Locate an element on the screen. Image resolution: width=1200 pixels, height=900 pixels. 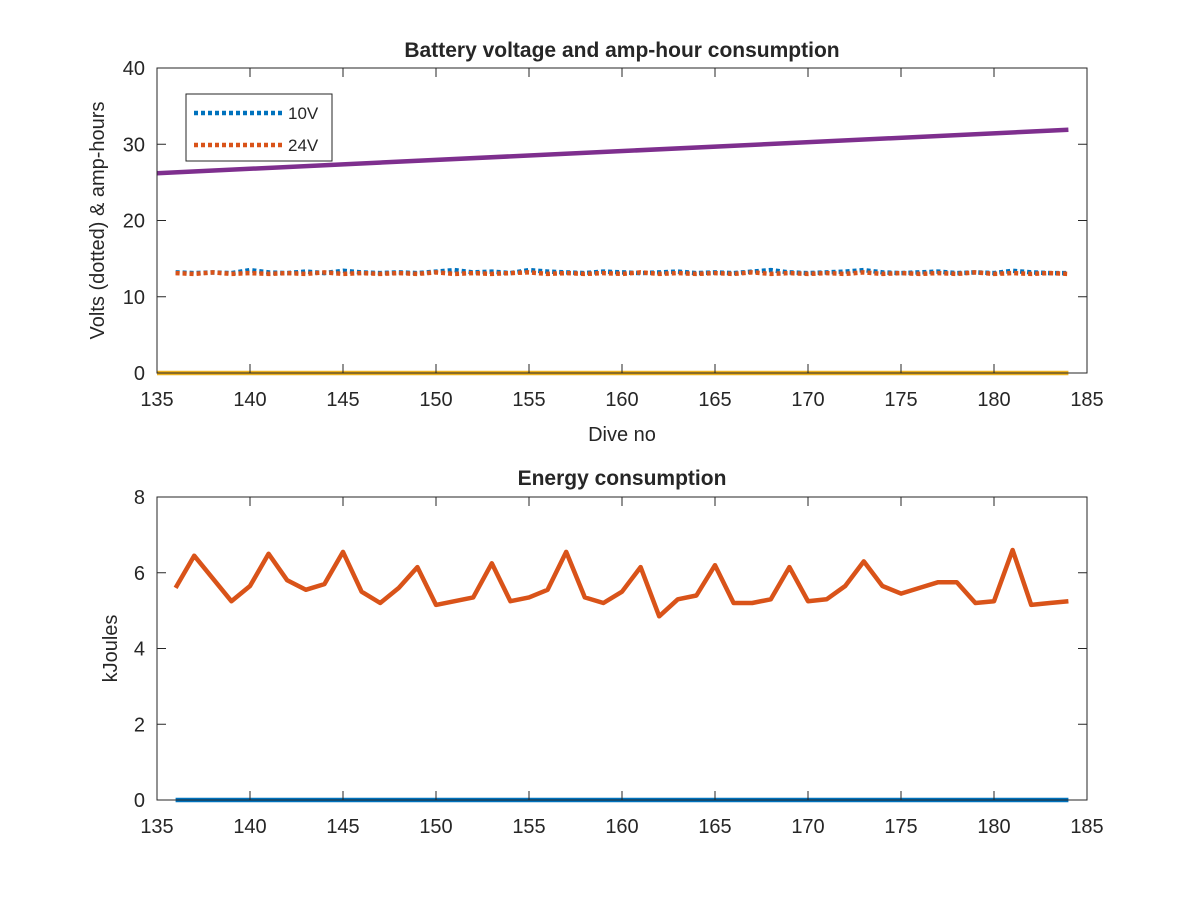
voltage-legend: 10V 24V is located at coordinates (259, 127).